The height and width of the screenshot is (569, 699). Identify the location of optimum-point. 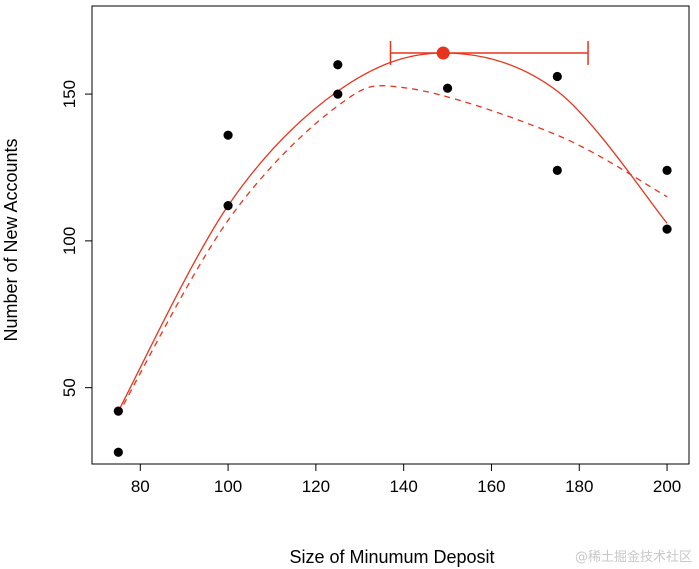
(443, 53).